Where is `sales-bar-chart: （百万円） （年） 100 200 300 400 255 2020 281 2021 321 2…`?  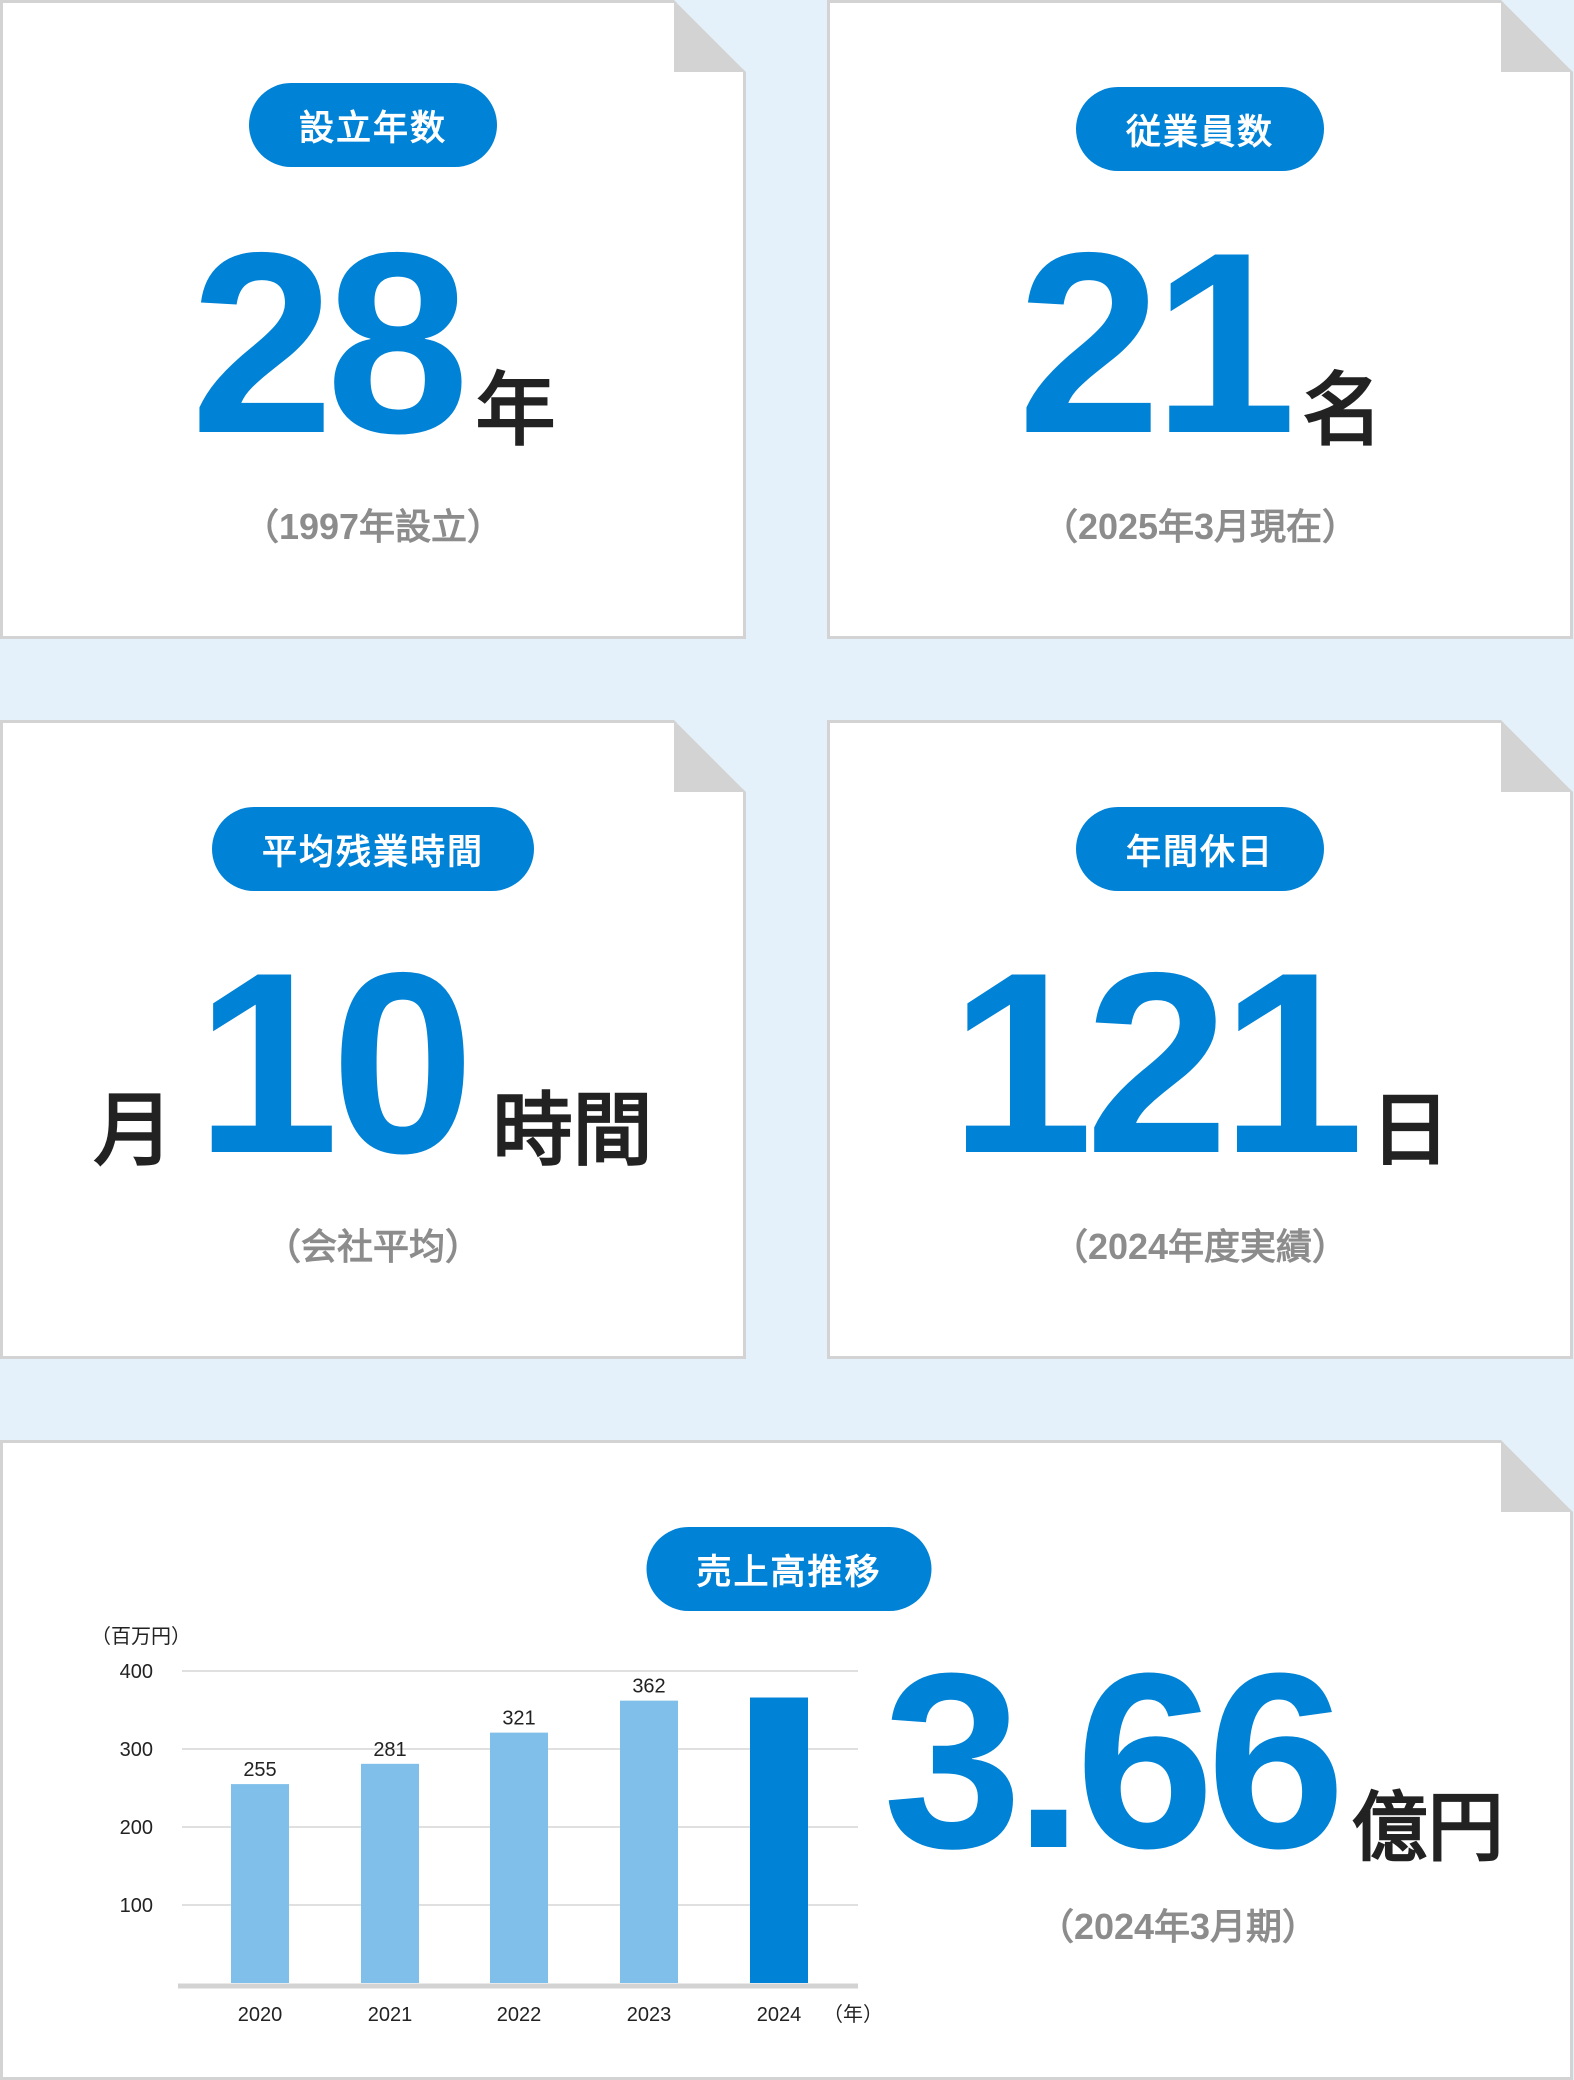 sales-bar-chart: （百万円） （年） 100 200 300 400 255 2020 281 2021 321 2… is located at coordinates (487, 1825).